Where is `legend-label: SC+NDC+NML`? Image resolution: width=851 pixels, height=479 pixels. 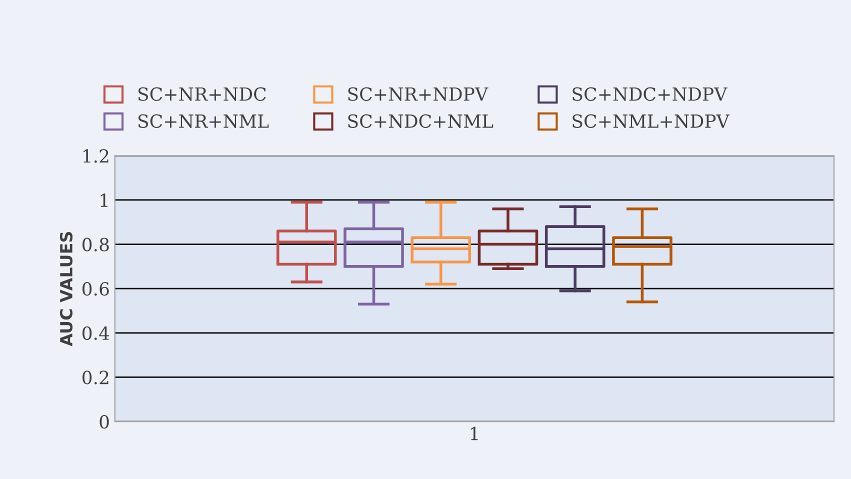 legend-label: SC+NDC+NML is located at coordinates (421, 121).